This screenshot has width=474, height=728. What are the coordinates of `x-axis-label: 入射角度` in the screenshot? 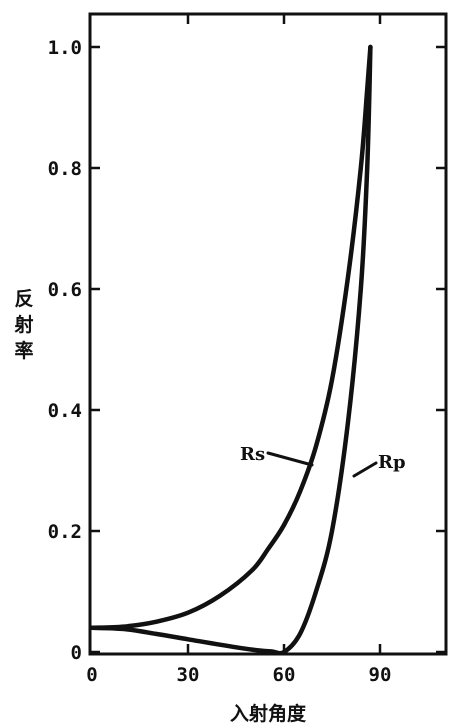 It's located at (268, 713).